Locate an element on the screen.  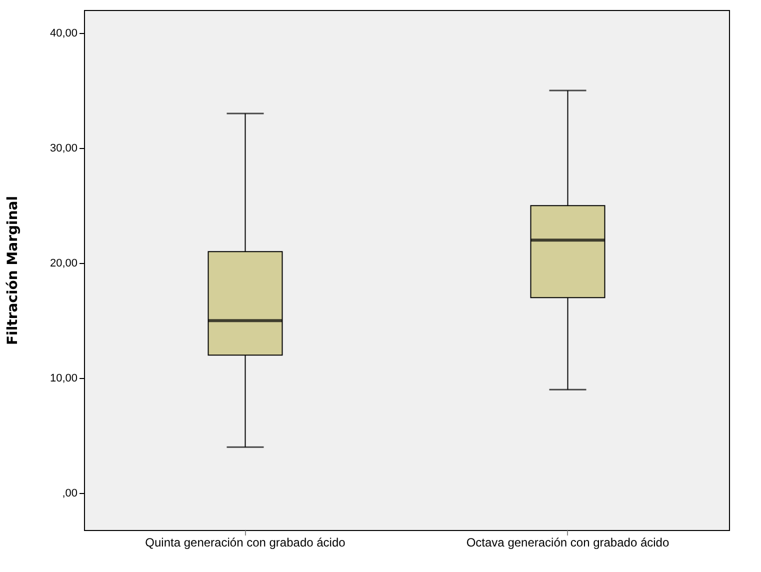
y-axis-title: Filtración Marginal is located at coordinates (12, 271).